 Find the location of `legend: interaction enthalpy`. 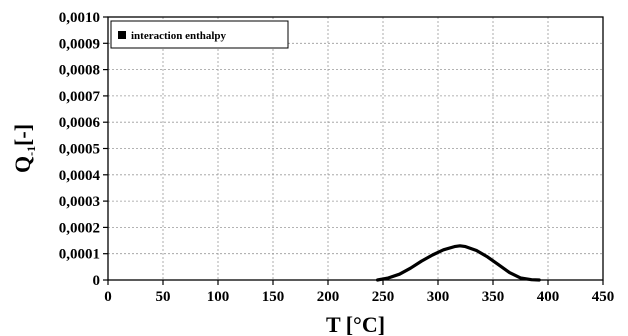

legend: interaction enthalpy is located at coordinates (199, 34).